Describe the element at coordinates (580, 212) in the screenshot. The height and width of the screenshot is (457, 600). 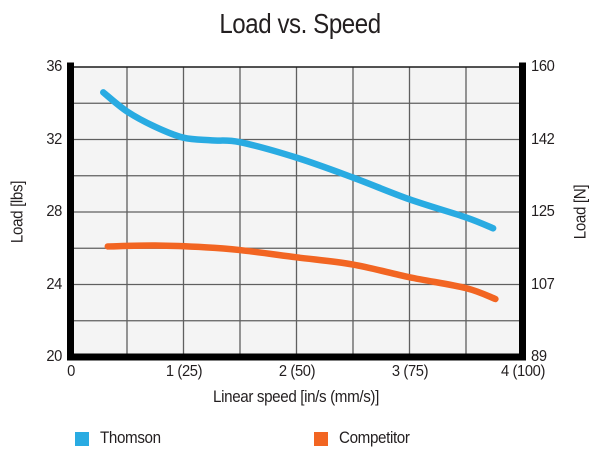
I see `y-axis-label-right: Load [N]` at that location.